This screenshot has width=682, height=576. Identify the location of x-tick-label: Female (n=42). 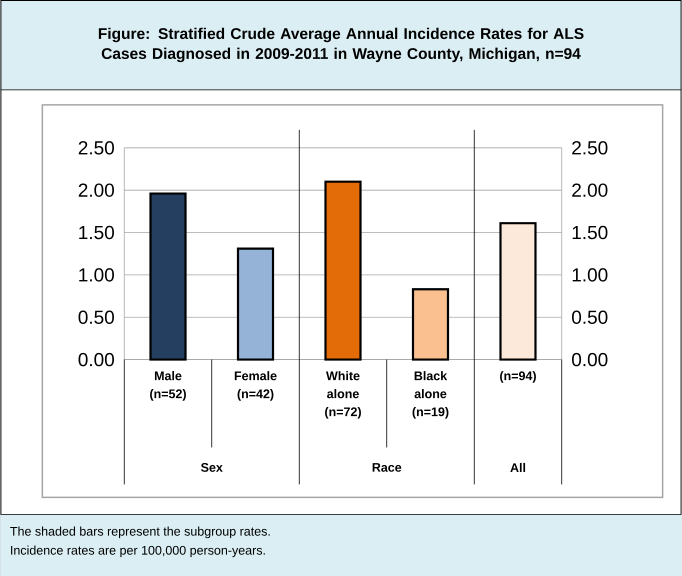
(255, 385).